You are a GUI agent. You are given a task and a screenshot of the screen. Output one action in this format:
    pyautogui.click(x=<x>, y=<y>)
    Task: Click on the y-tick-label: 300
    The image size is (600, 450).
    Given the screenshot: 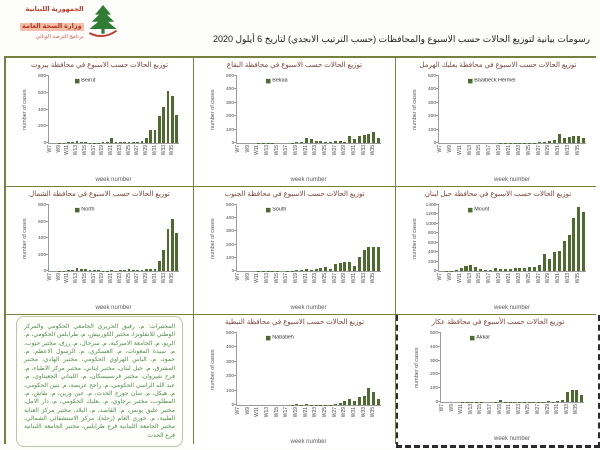 What is the action you would take?
    pyautogui.click(x=433, y=361)
    